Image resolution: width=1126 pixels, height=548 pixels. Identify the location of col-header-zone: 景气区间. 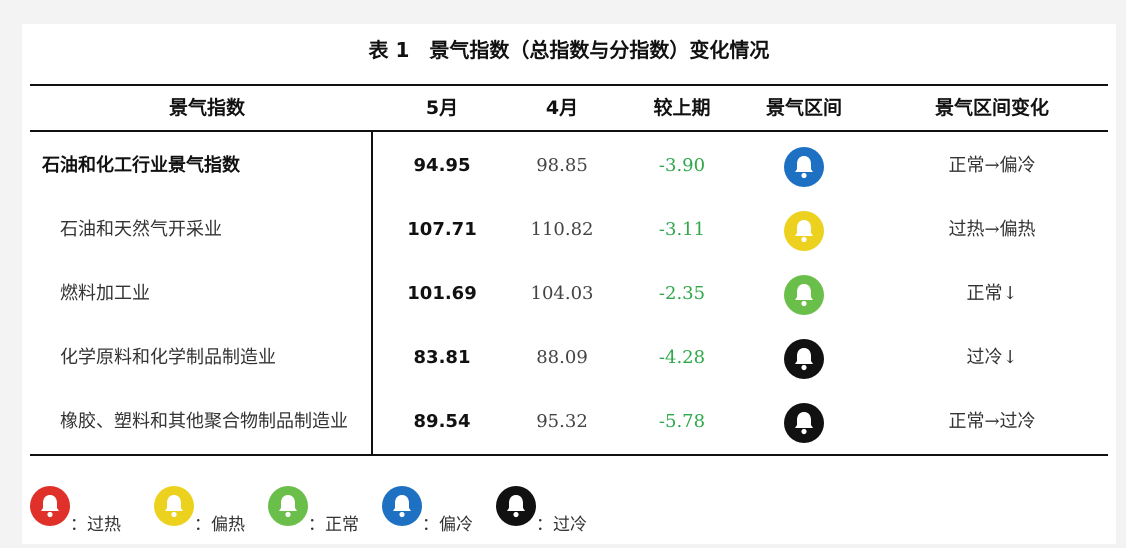
(803, 108).